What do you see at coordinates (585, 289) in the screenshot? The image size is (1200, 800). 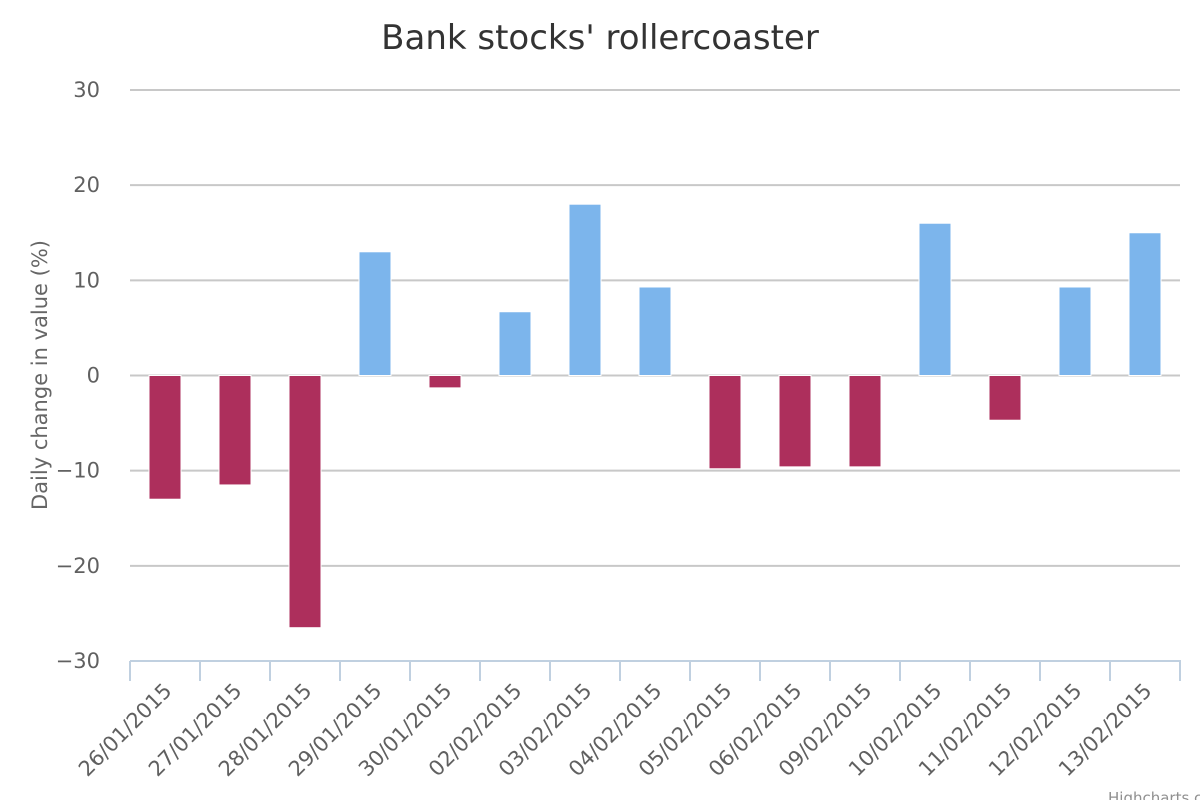 I see `bar-03-02-2015` at bounding box center [585, 289].